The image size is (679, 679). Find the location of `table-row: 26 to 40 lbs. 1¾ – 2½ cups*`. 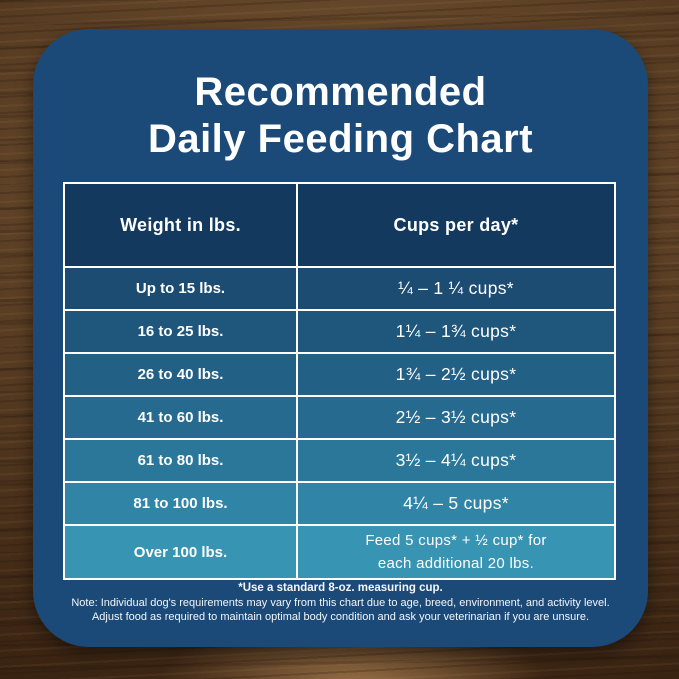

table-row: 26 to 40 lbs. 1¾ – 2½ cups* is located at coordinates (339, 374).